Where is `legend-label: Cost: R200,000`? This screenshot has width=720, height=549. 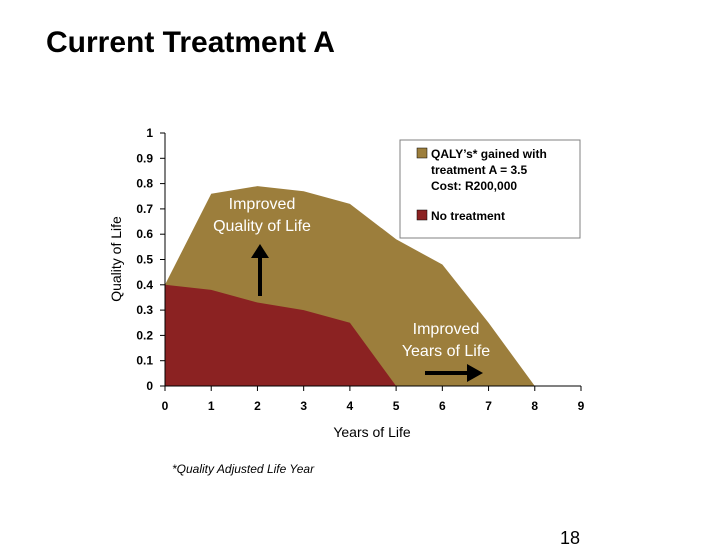 legend-label: Cost: R200,000 is located at coordinates (474, 186).